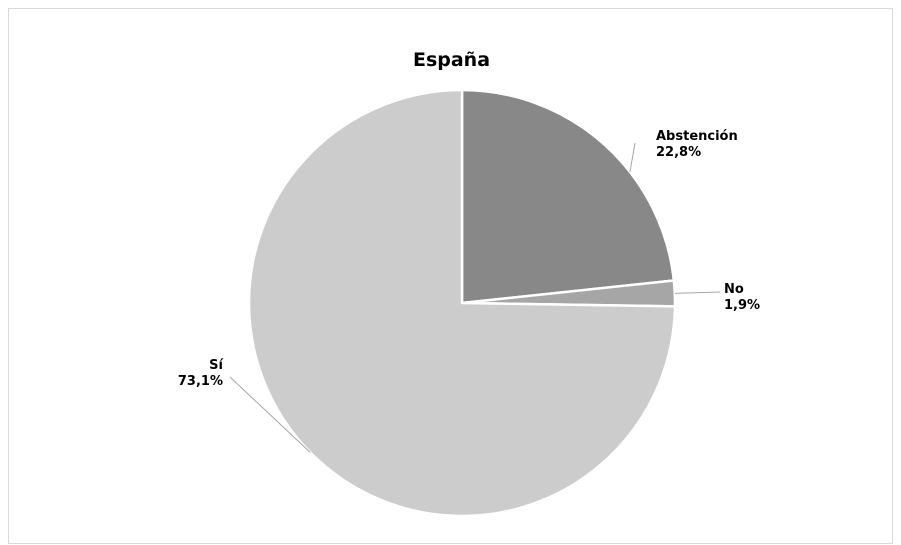 The image size is (901, 545). Describe the element at coordinates (742, 305) in the screenshot. I see `data-label-value: 1,9%` at that location.